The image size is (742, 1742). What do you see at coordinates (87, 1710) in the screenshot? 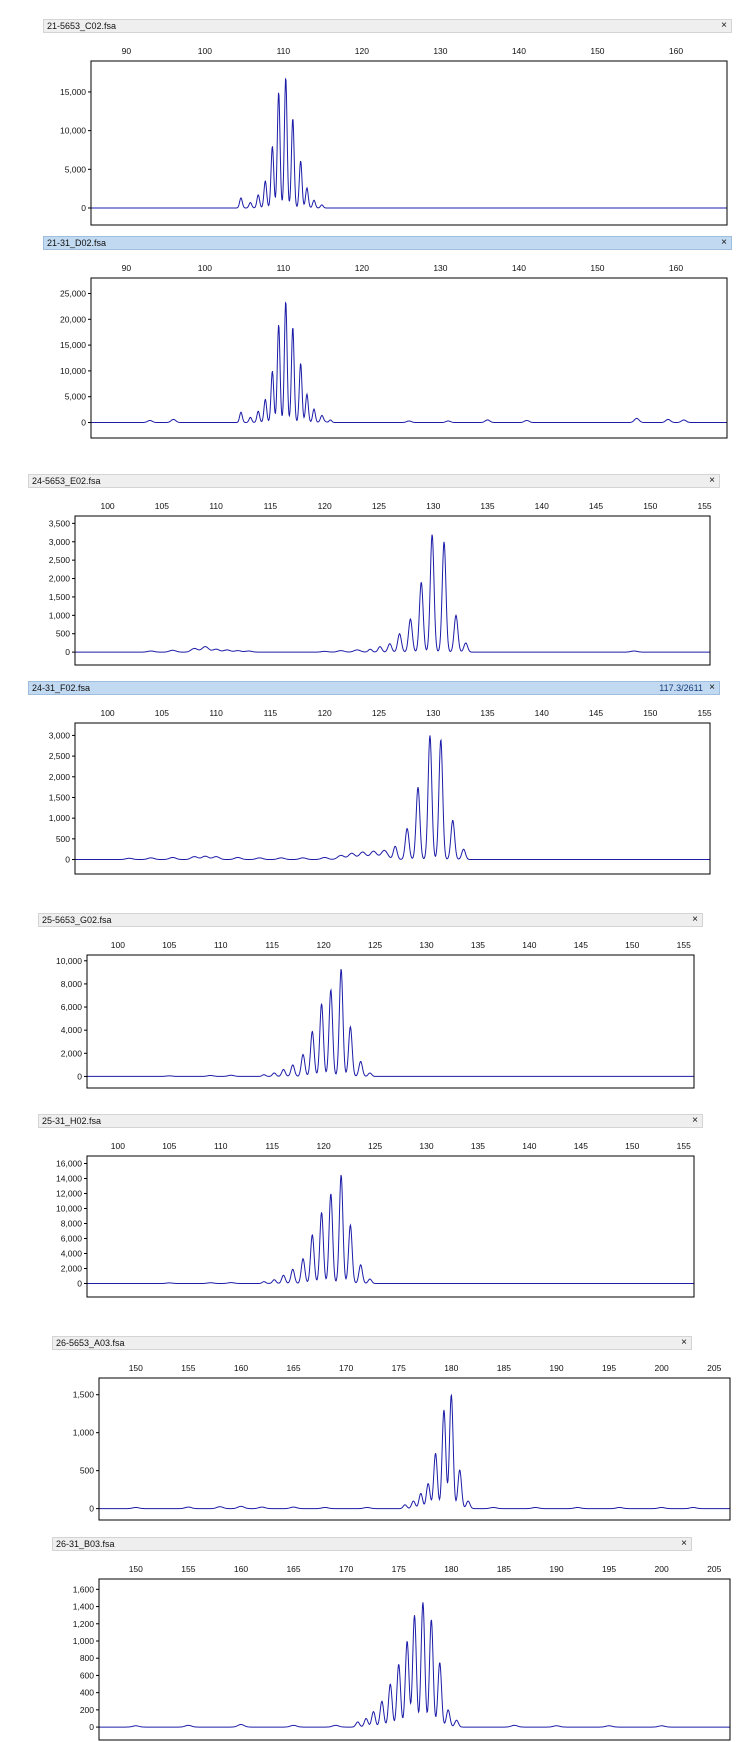
I see `y-tick-label: 200` at bounding box center [87, 1710].